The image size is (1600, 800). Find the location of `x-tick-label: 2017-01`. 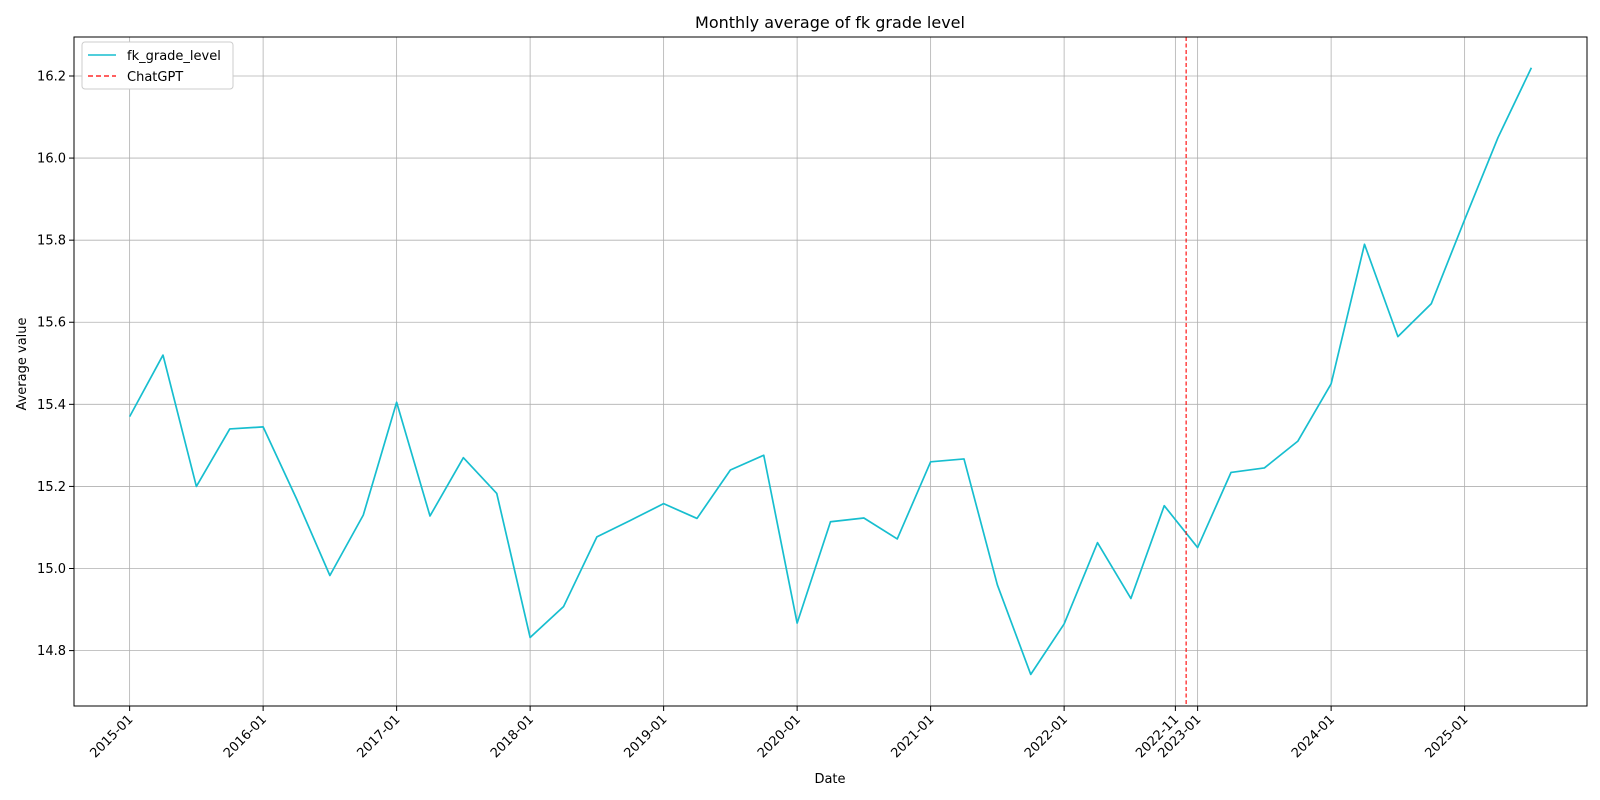

x-tick-label: 2017-01 is located at coordinates (378, 736).